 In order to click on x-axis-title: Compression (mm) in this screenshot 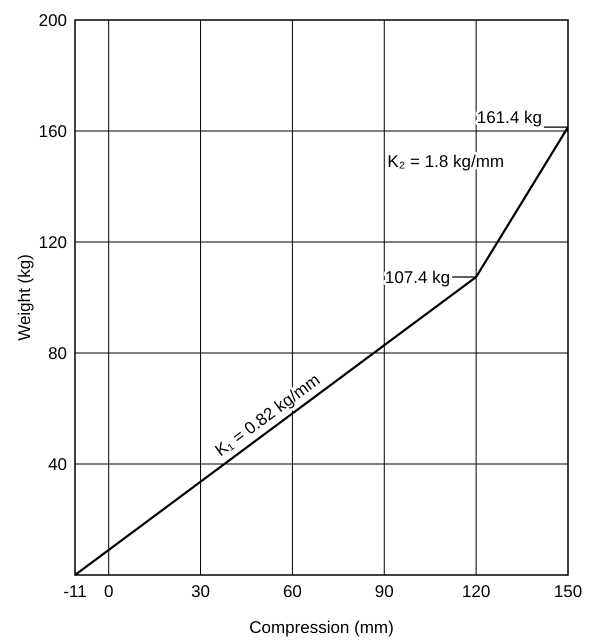, I will do `click(321, 627)`.